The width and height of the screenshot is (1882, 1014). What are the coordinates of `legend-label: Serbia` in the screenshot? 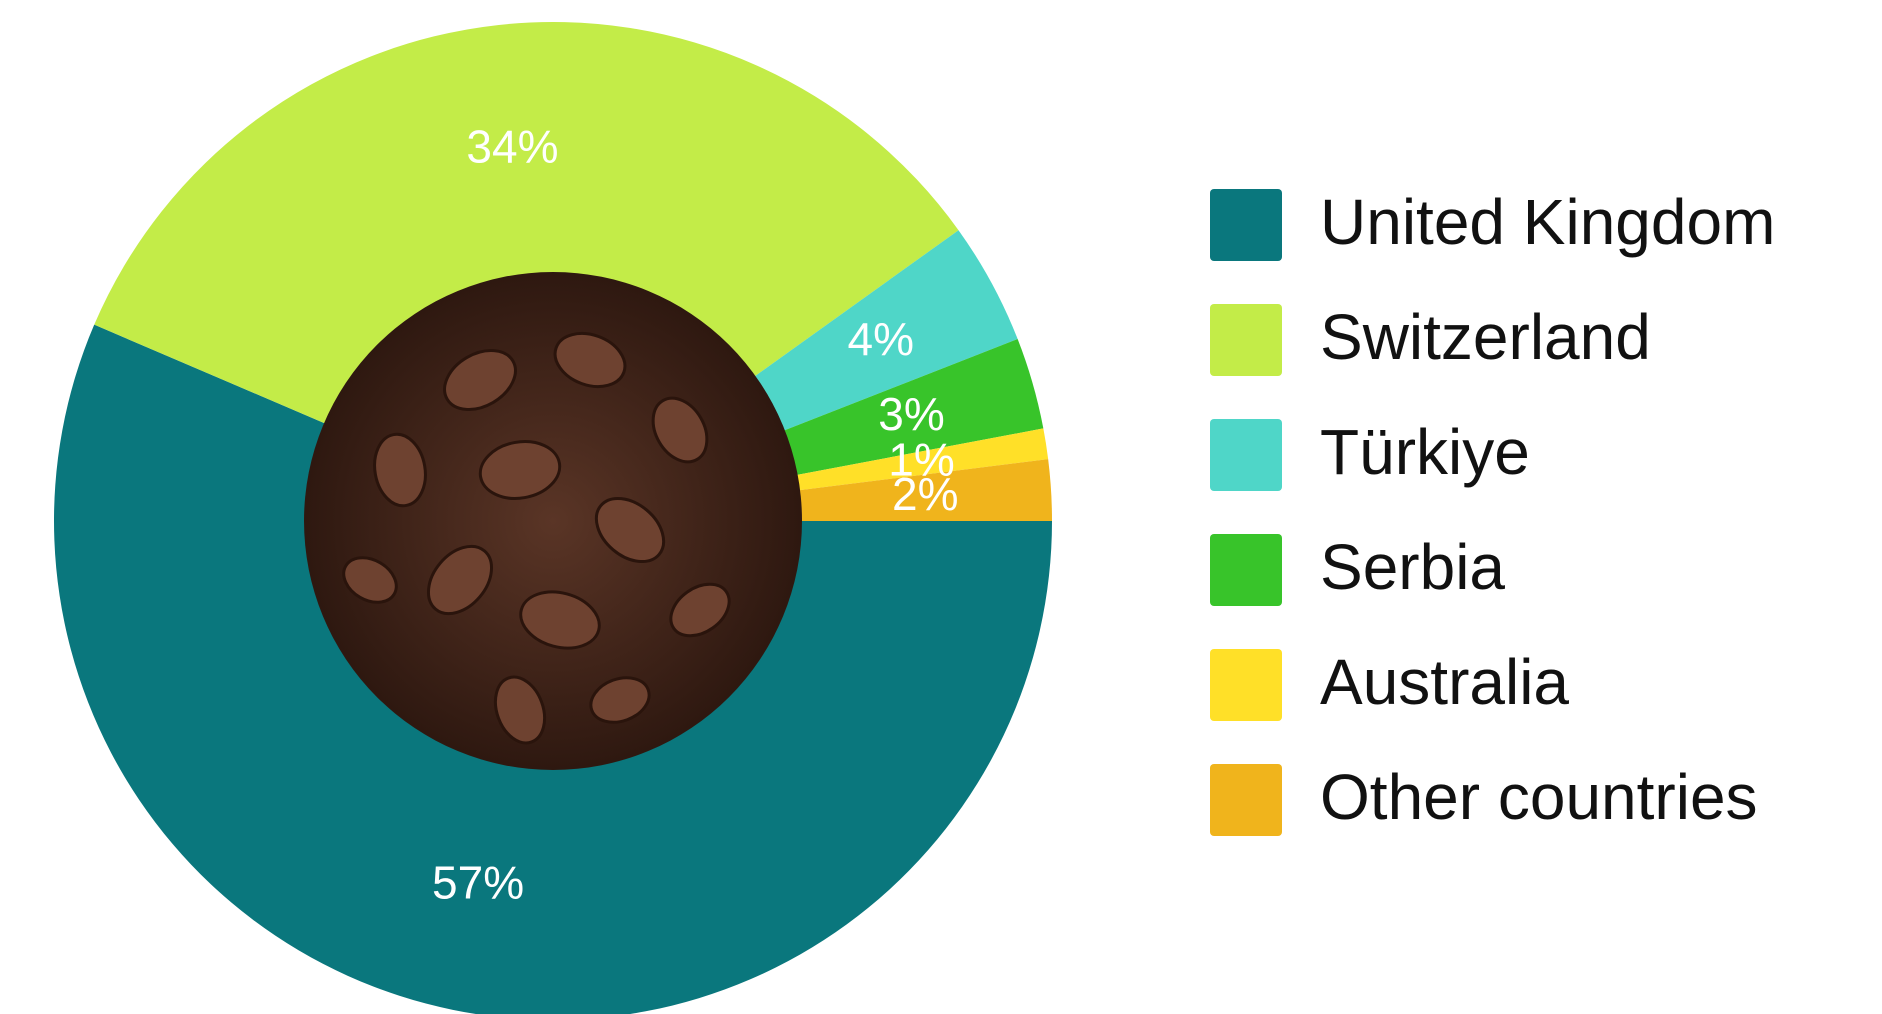 It's located at (1412, 567).